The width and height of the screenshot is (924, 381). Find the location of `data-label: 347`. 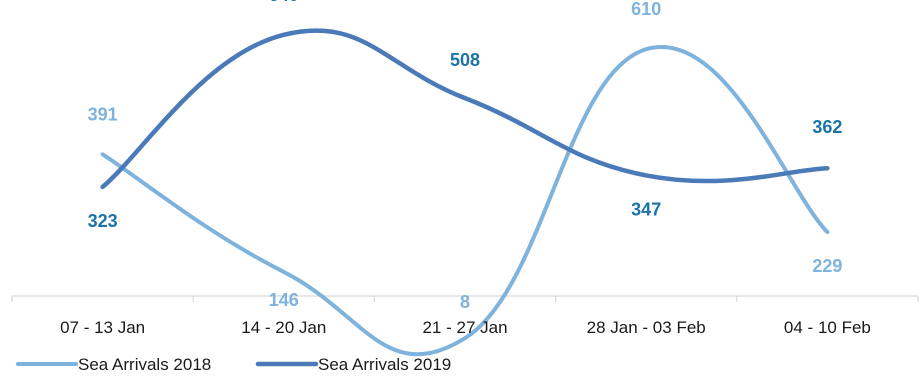

data-label: 347 is located at coordinates (646, 209).